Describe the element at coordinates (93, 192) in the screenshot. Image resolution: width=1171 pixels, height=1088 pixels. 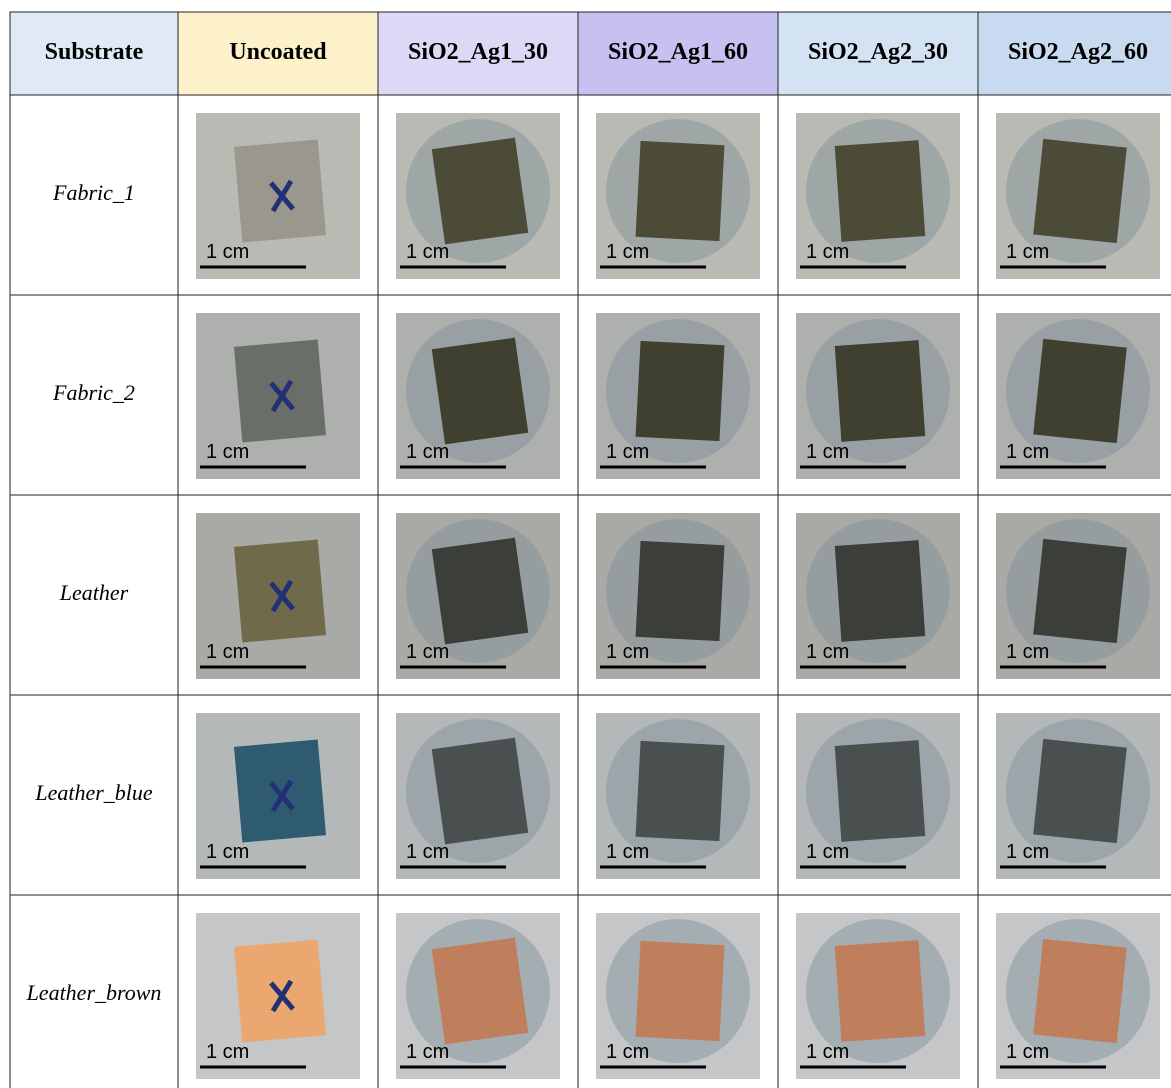
I see `substrate-label: Fabric_1` at that location.